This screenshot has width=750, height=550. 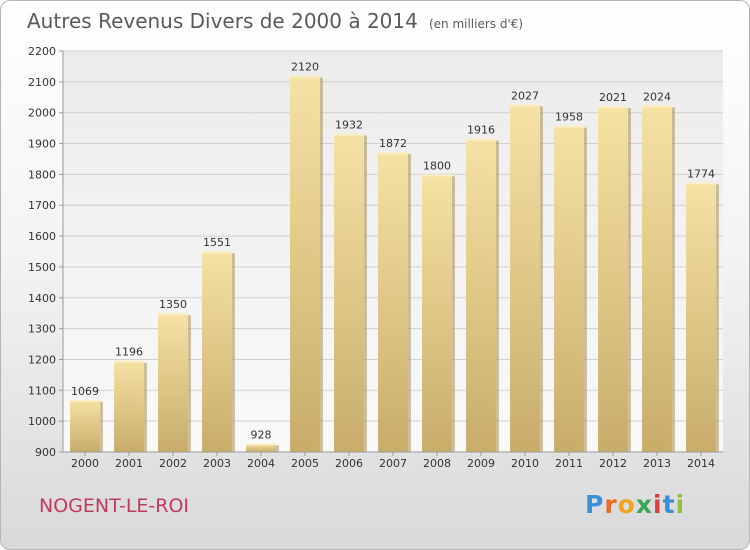 What do you see at coordinates (525, 463) in the screenshot?
I see `x-tick-label: 2010` at bounding box center [525, 463].